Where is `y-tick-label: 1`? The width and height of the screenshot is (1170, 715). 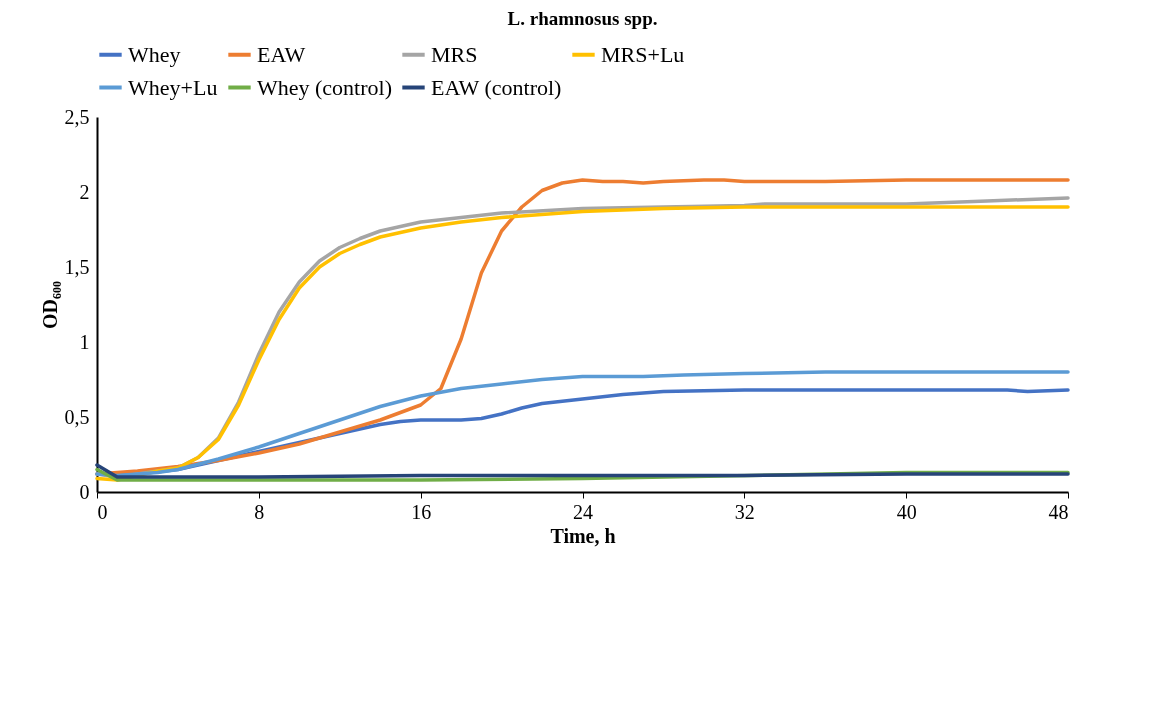 y-tick-label: 1 is located at coordinates (84, 341).